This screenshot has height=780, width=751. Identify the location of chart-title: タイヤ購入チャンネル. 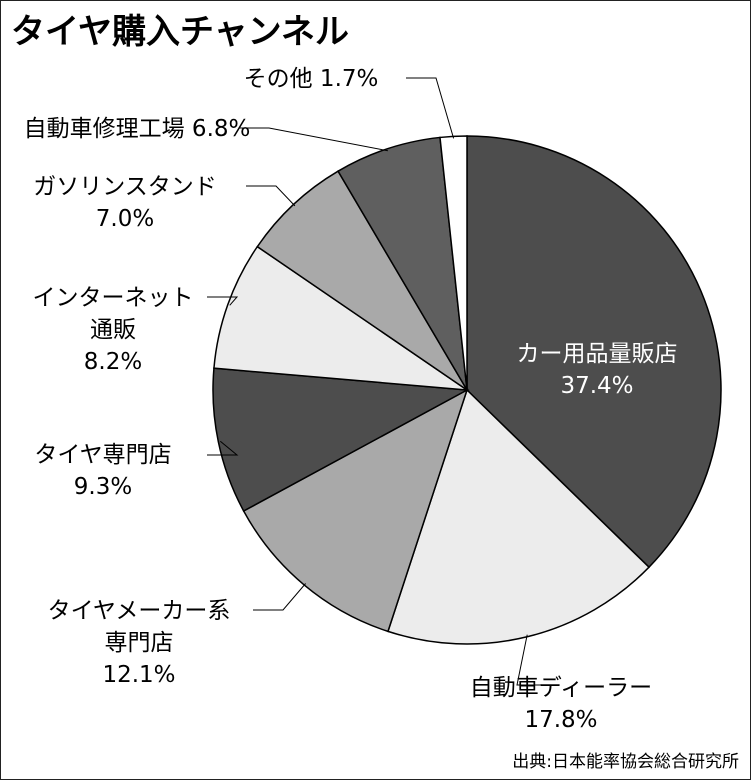
(180, 32).